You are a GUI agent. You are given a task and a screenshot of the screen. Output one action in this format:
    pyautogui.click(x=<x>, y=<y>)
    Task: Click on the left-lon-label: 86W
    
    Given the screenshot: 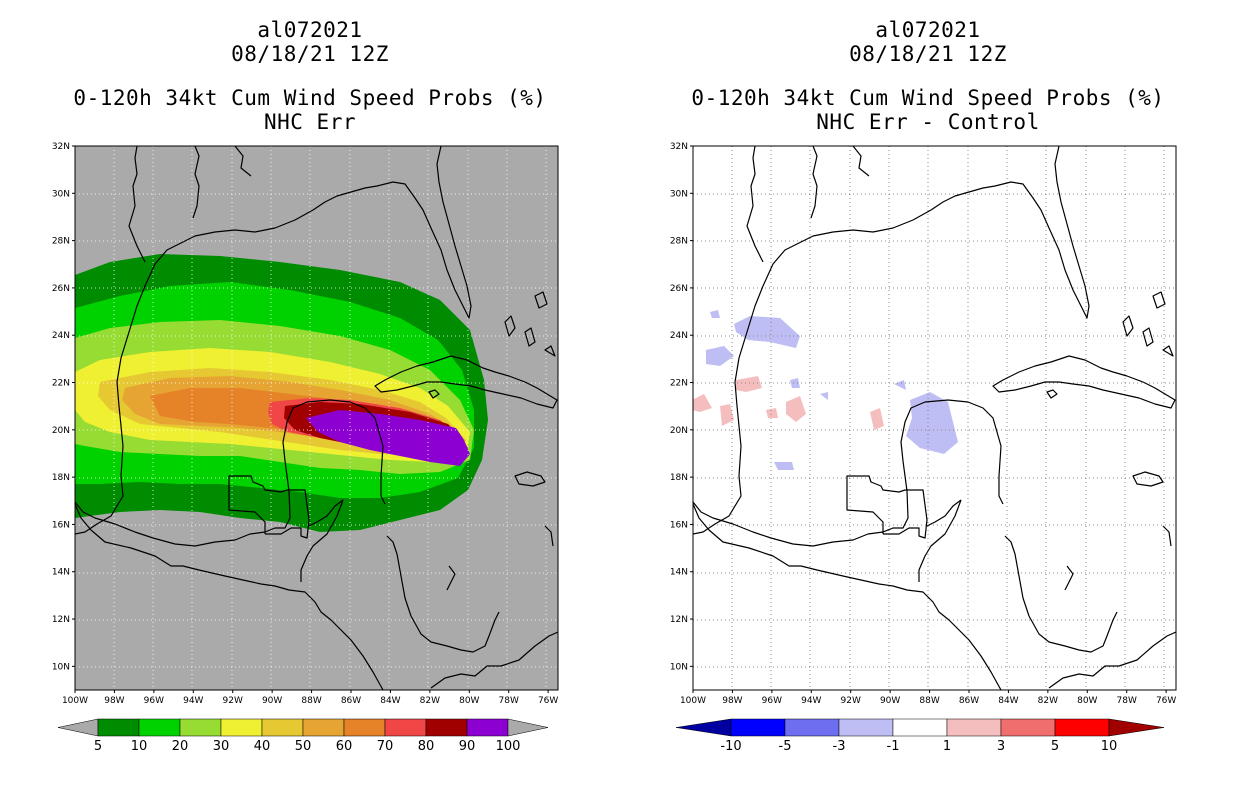 What is the action you would take?
    pyautogui.click(x=351, y=701)
    